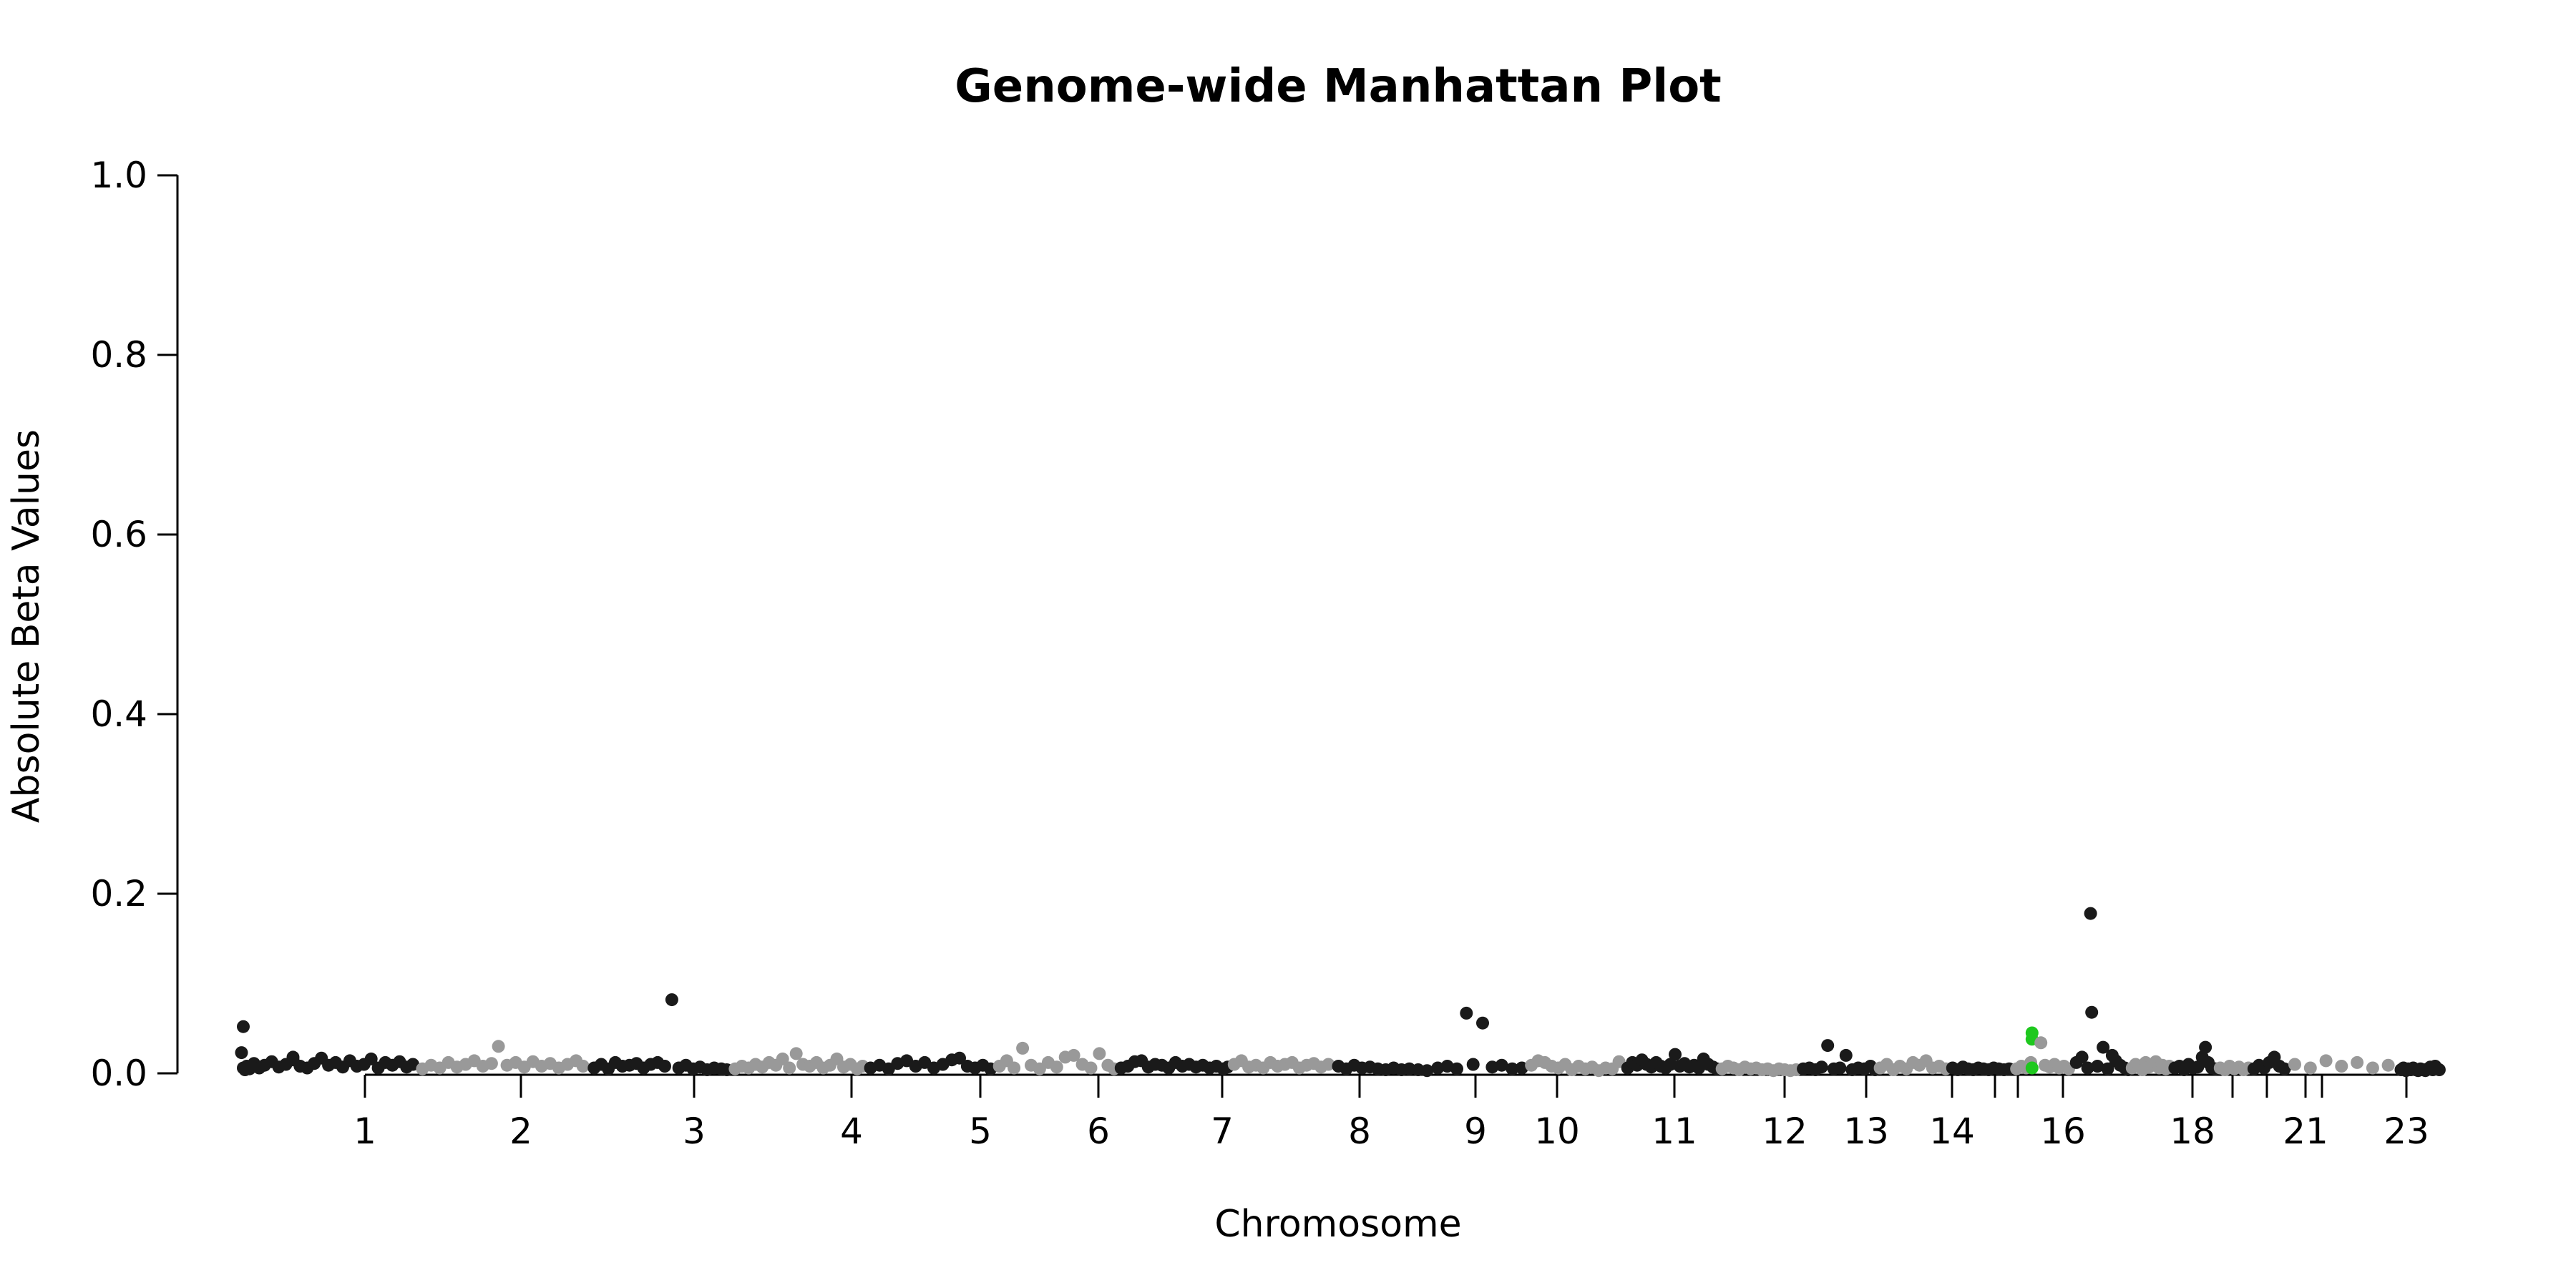  I want to click on x-tick-label: 11, so click(1674, 1131).